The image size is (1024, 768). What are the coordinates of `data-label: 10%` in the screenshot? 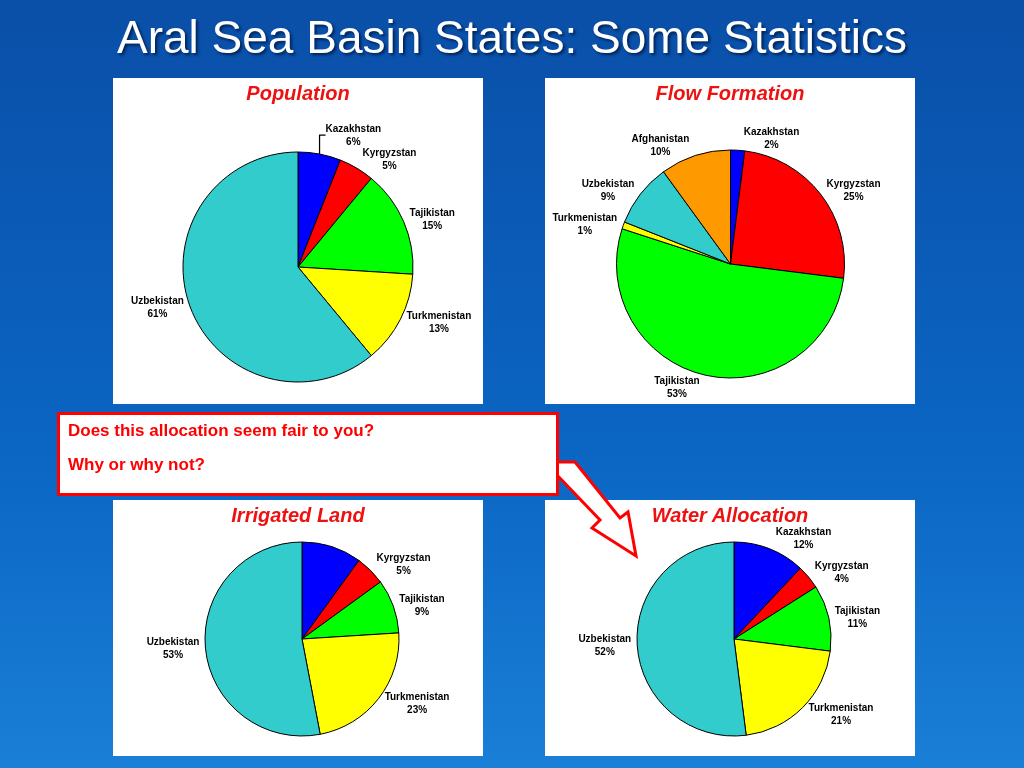 It's located at (660, 151).